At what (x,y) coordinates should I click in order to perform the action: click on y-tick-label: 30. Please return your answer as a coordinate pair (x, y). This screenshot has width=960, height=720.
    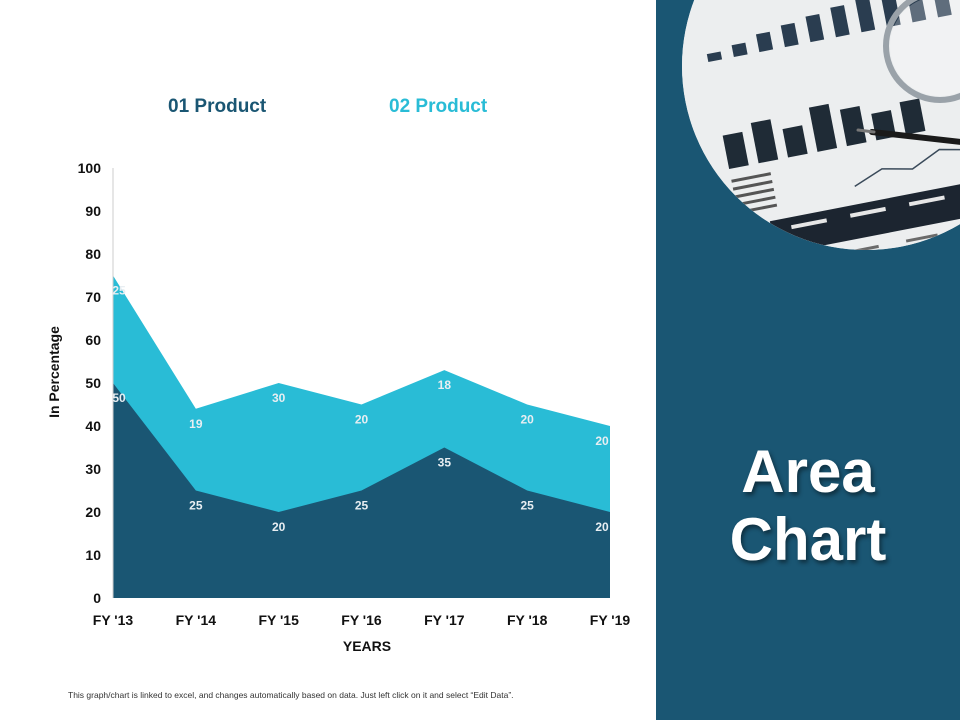
    Looking at the image, I should click on (93, 469).